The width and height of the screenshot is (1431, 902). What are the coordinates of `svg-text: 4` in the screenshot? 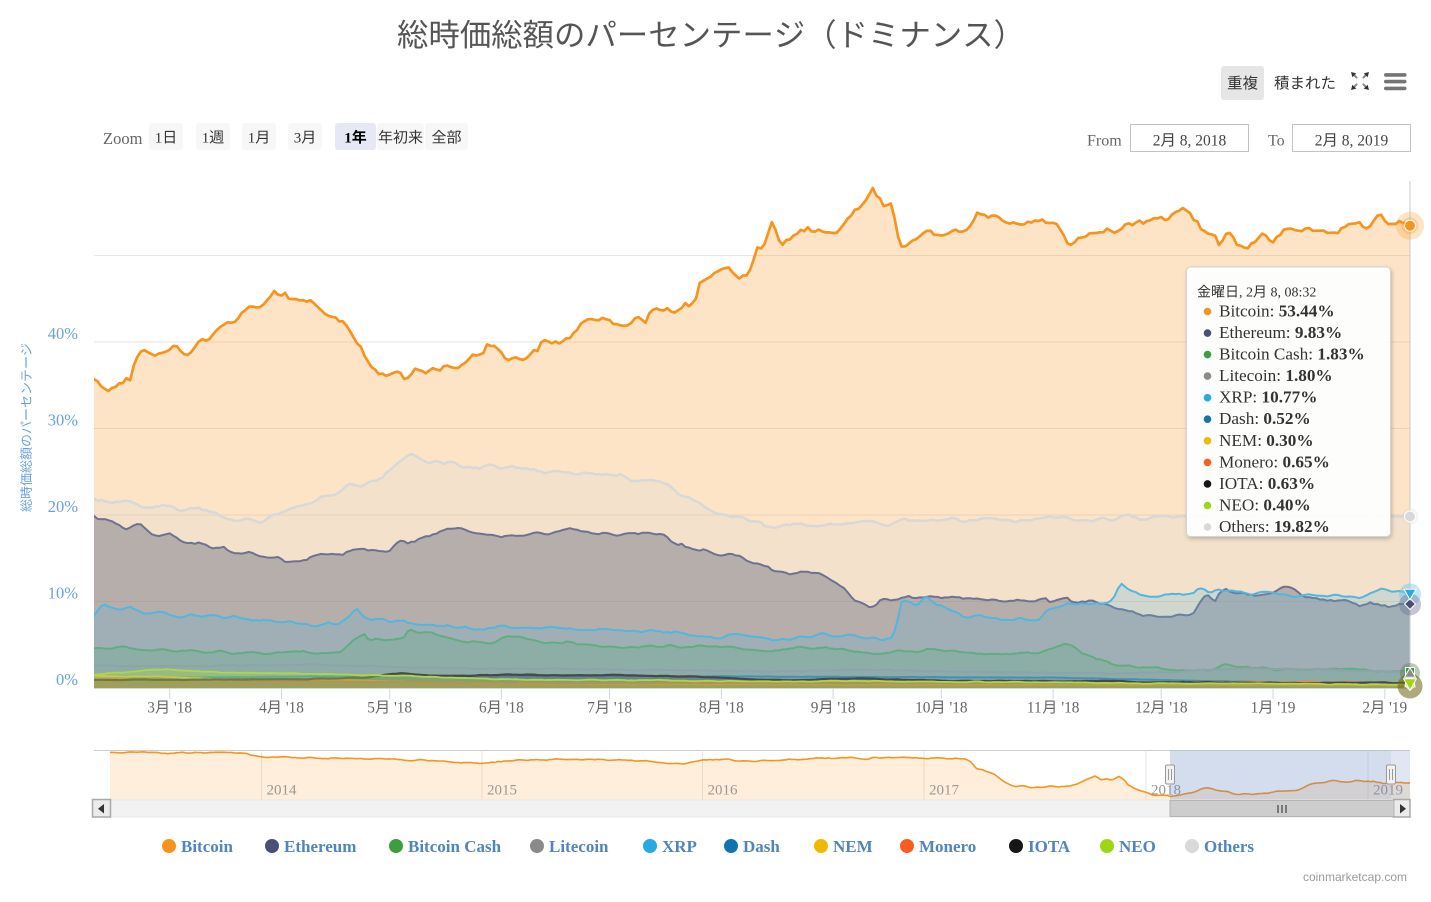 It's located at (263, 708).